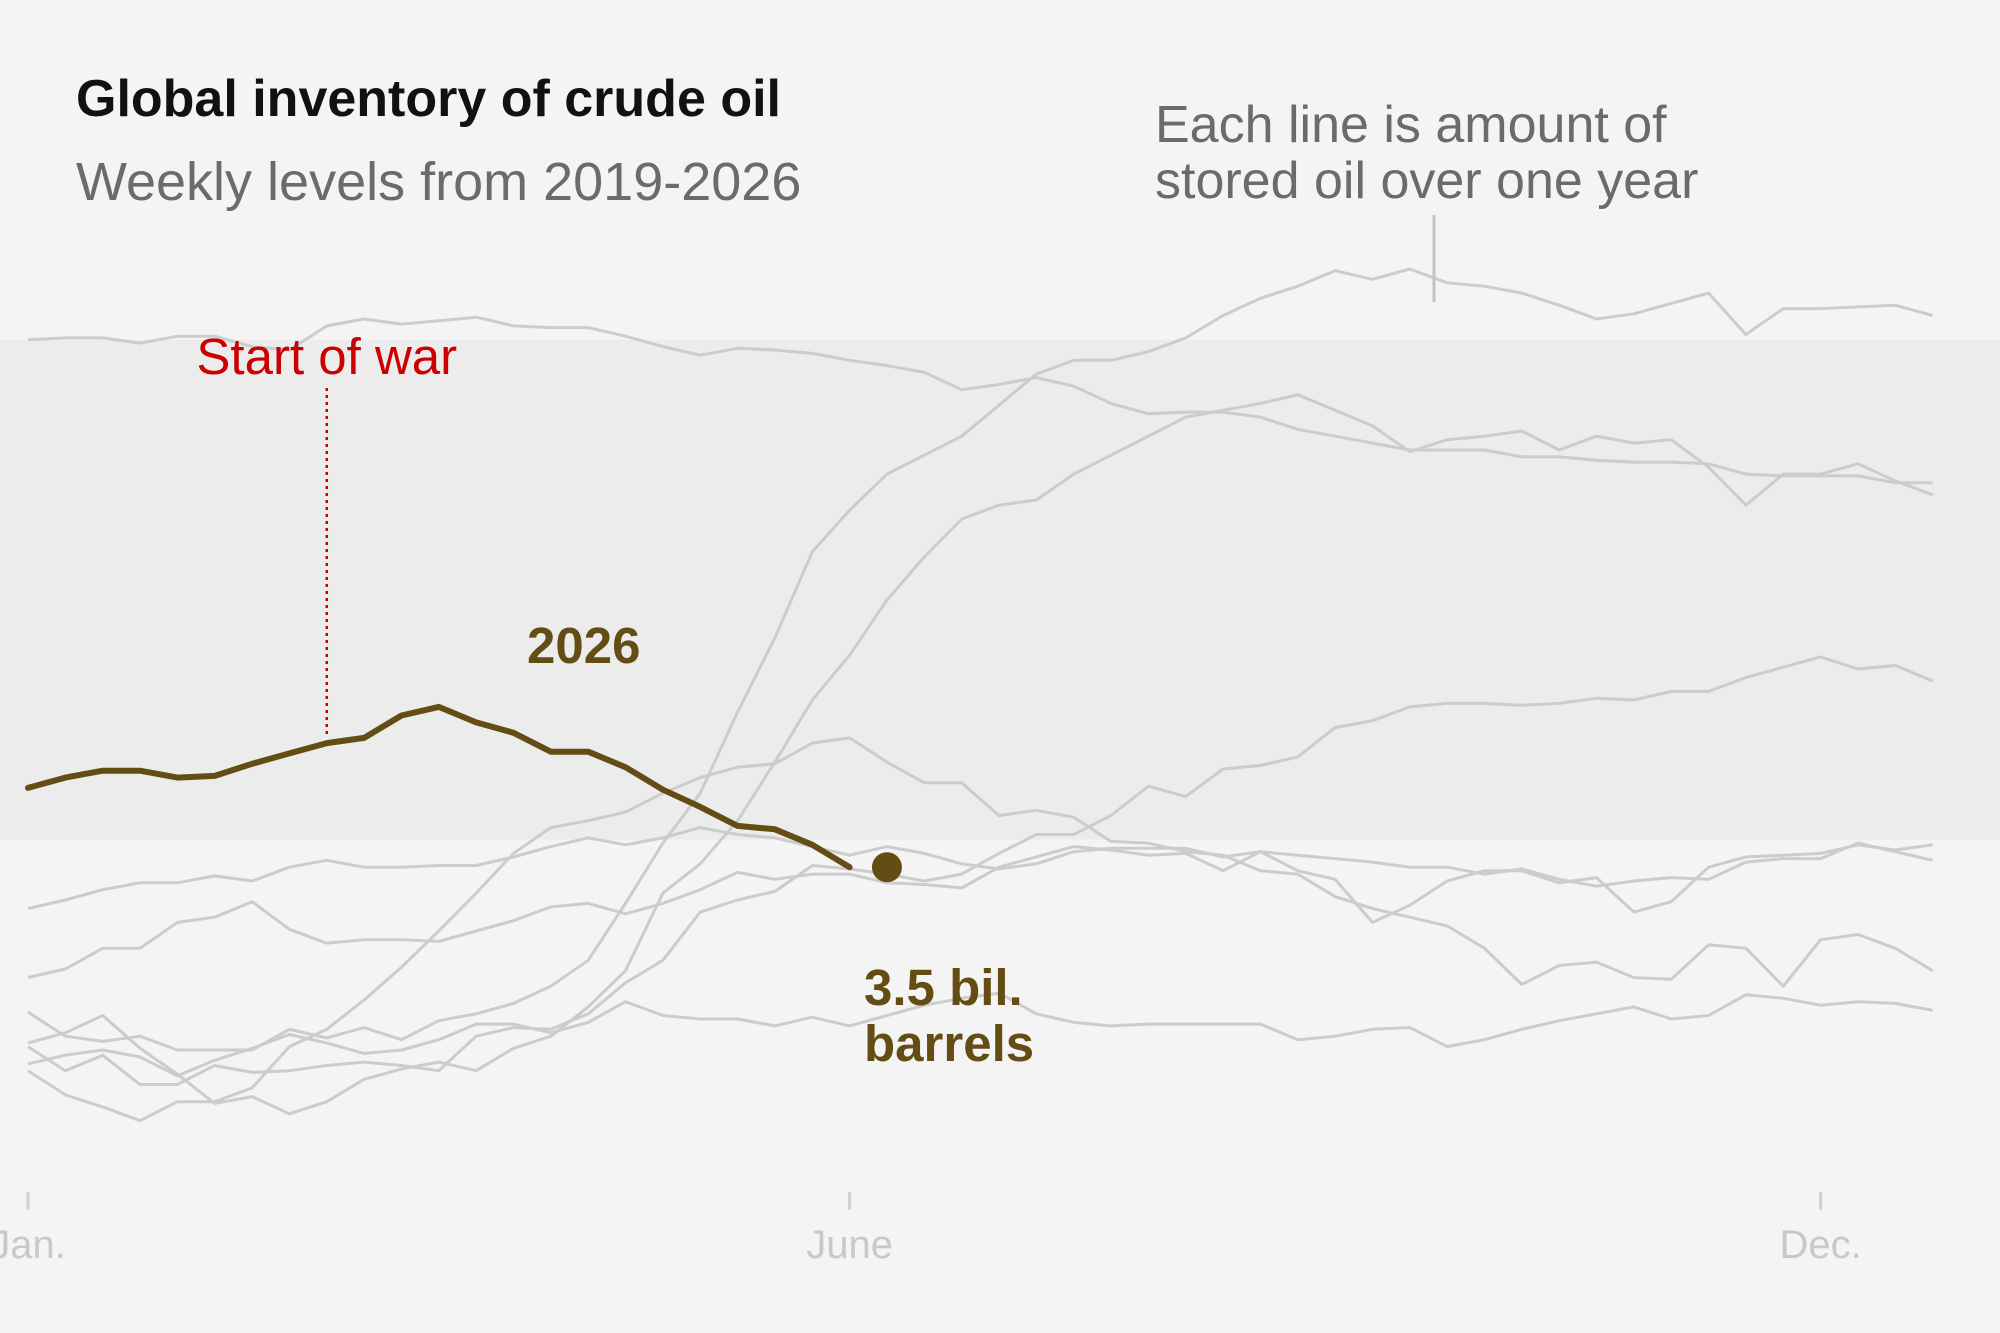  What do you see at coordinates (428, 99) in the screenshot?
I see `chart-title: Global inventory of crude oil` at bounding box center [428, 99].